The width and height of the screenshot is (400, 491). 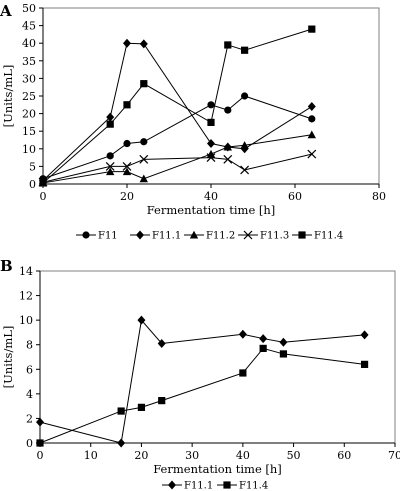 What do you see at coordinates (29, 43) in the screenshot?
I see `y-tick-label: 40` at bounding box center [29, 43].